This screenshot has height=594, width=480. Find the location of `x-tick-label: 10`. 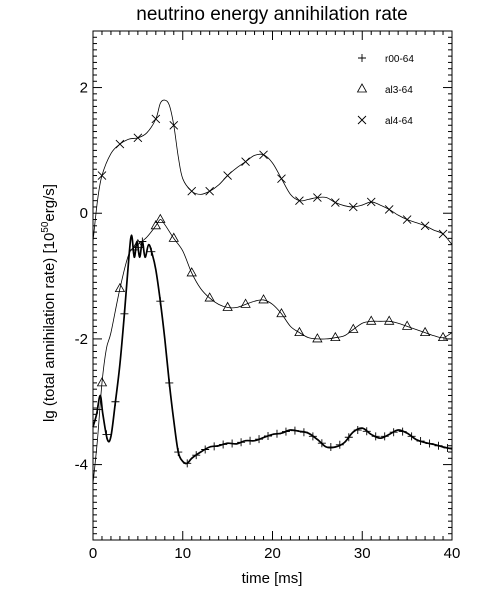

x-tick-label: 10 is located at coordinates (182, 553).